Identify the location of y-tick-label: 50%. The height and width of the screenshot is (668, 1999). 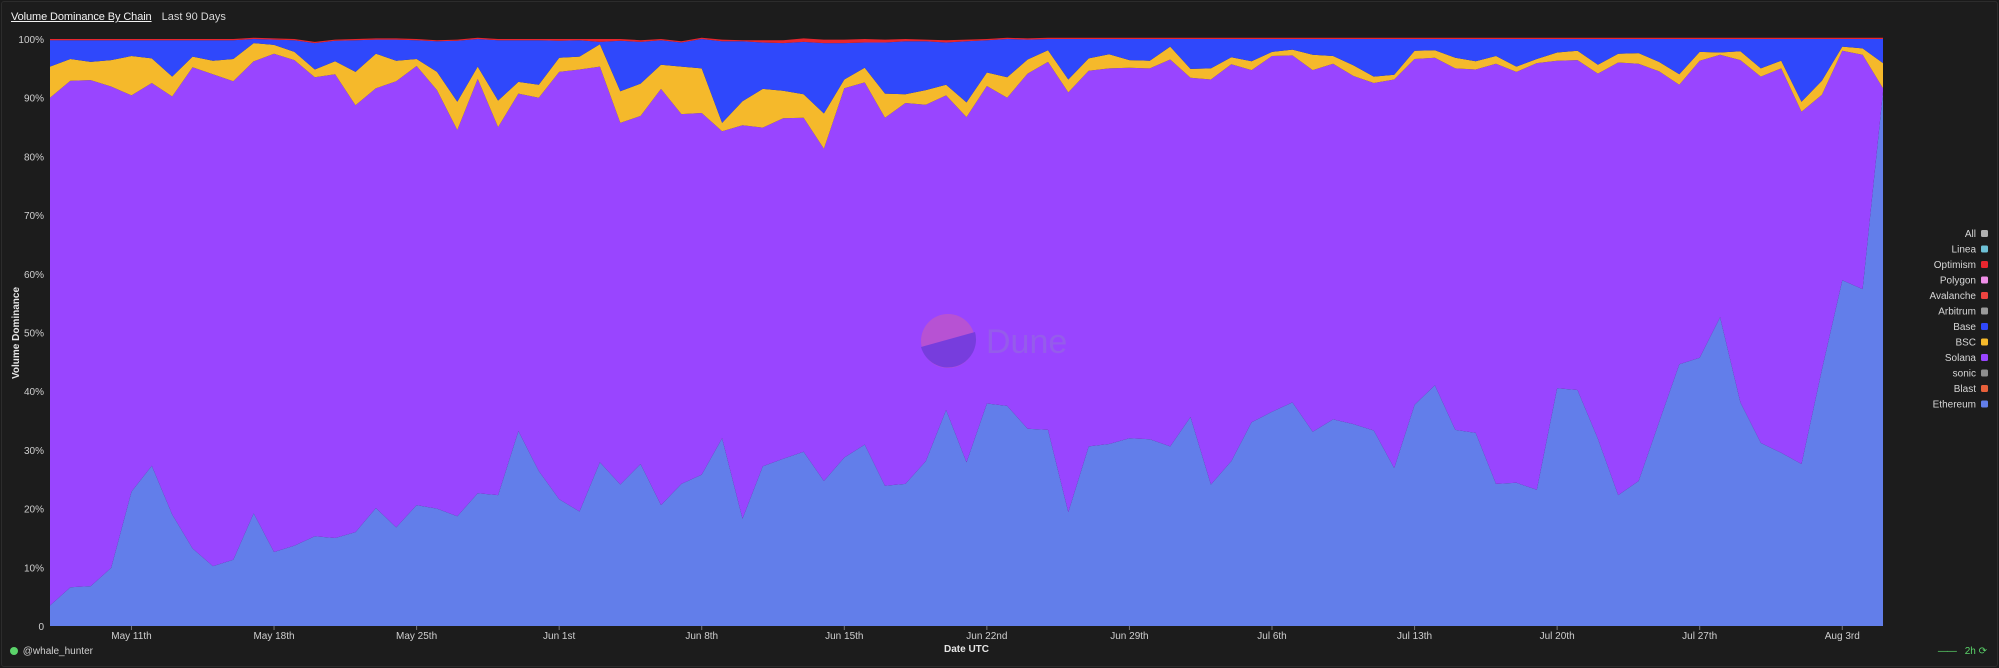
(34, 334).